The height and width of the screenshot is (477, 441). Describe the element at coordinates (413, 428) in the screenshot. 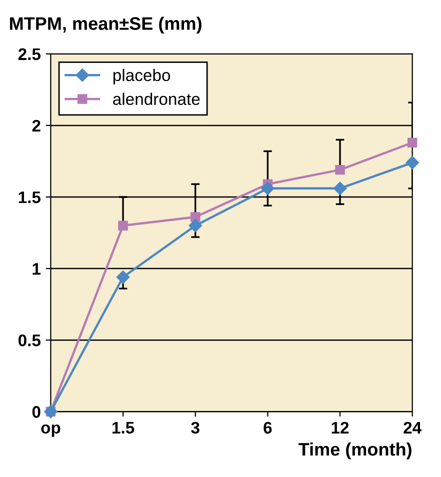

I see `x-tick-label: 24` at that location.